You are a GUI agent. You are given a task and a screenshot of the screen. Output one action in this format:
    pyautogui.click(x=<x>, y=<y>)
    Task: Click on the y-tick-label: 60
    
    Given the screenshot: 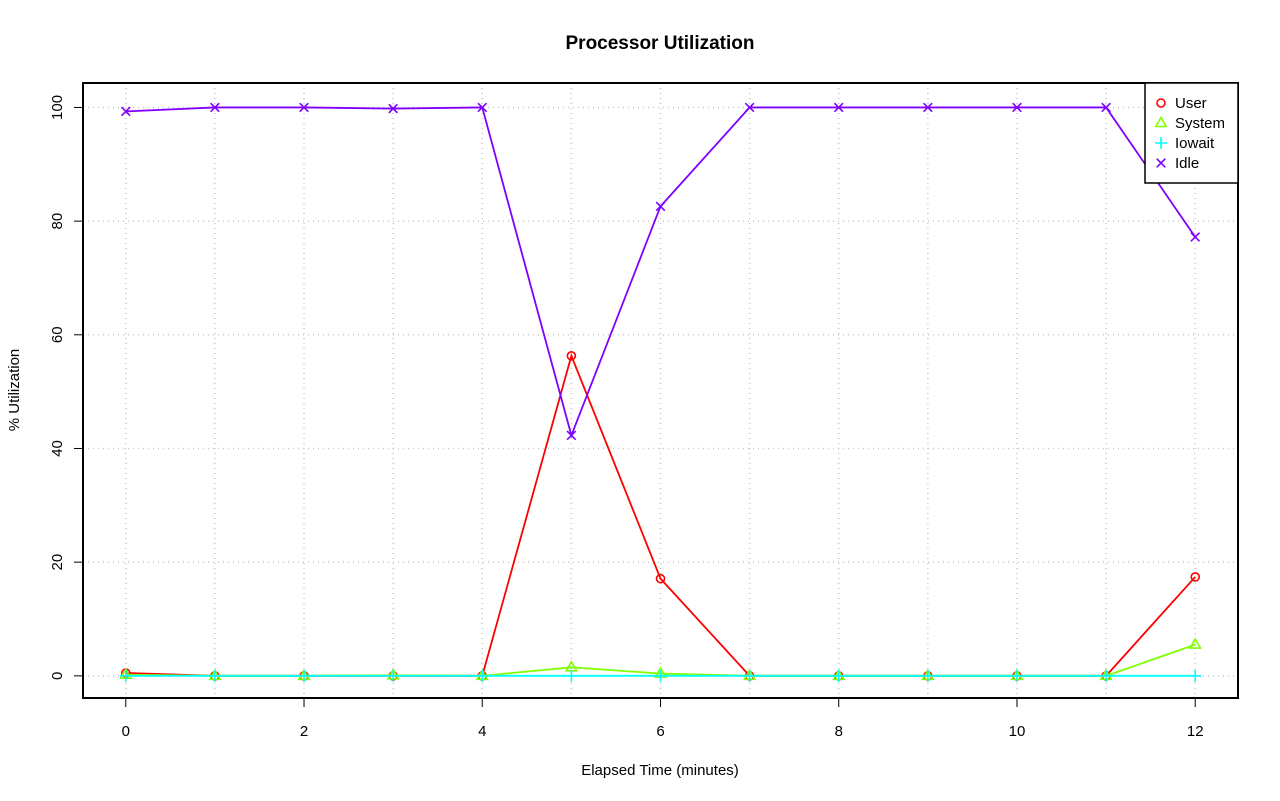 What is the action you would take?
    pyautogui.click(x=57, y=334)
    